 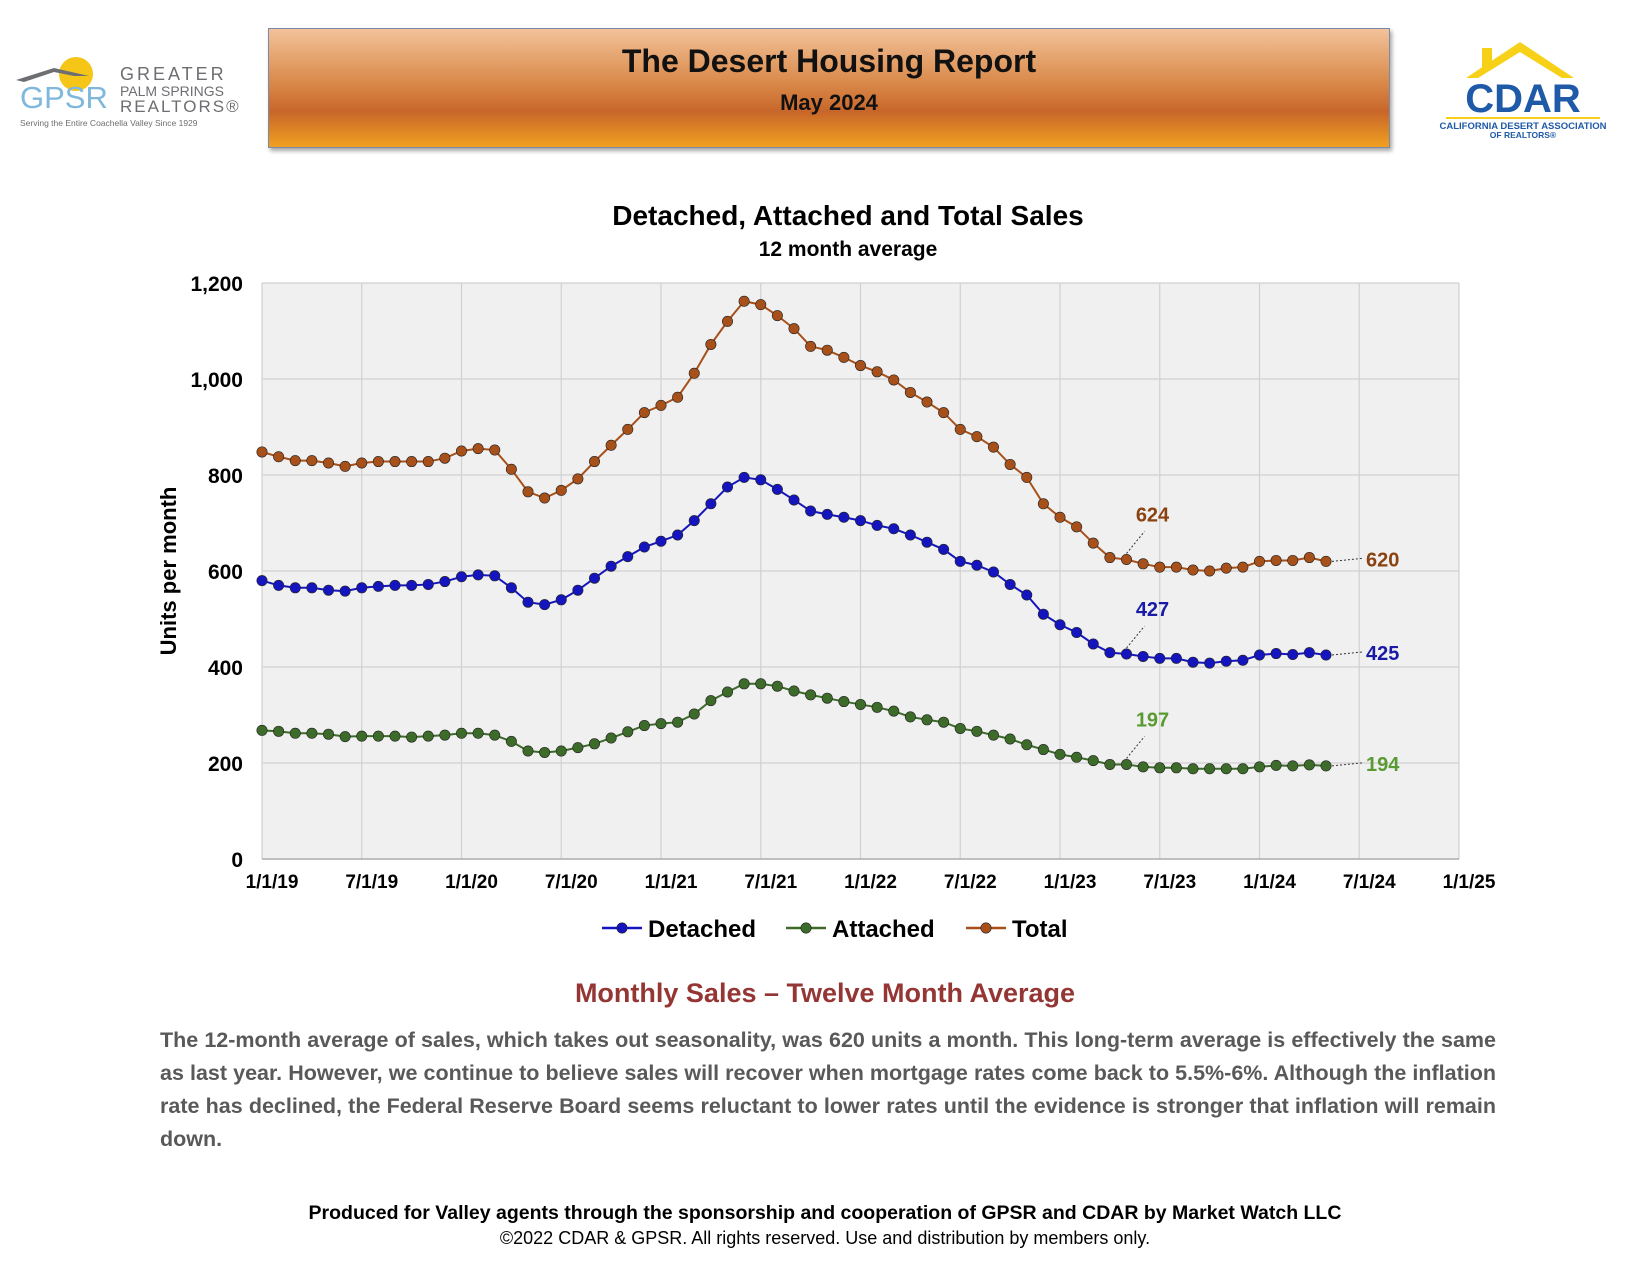 What do you see at coordinates (237, 860) in the screenshot?
I see `y-tick-label: 0` at bounding box center [237, 860].